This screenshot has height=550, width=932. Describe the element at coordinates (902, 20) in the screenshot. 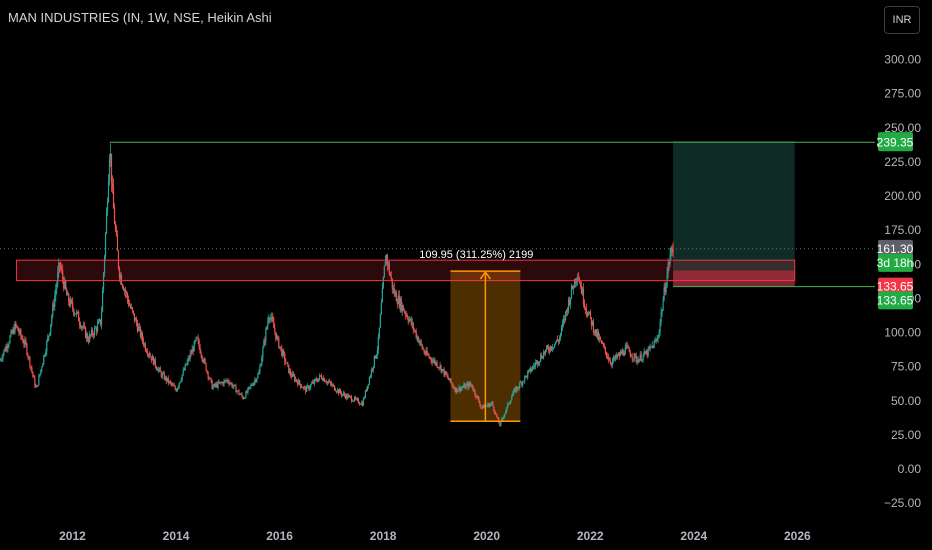

I see `currency-button: INR` at that location.